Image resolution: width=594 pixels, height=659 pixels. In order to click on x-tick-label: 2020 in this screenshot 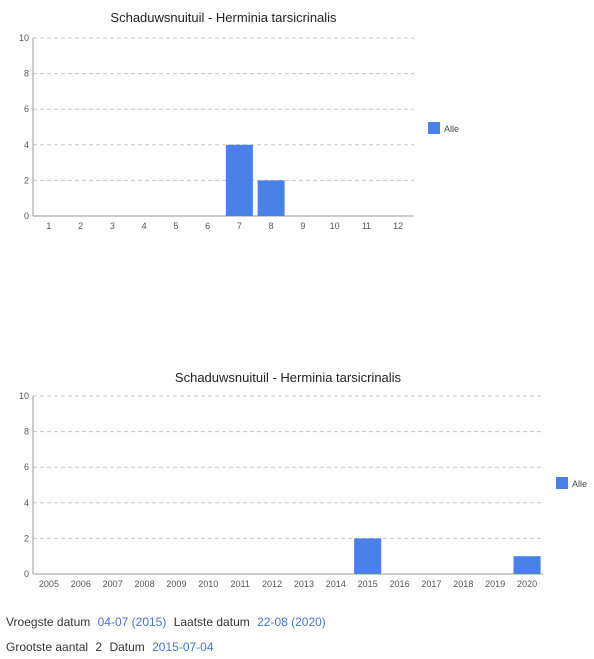, I will do `click(527, 584)`.